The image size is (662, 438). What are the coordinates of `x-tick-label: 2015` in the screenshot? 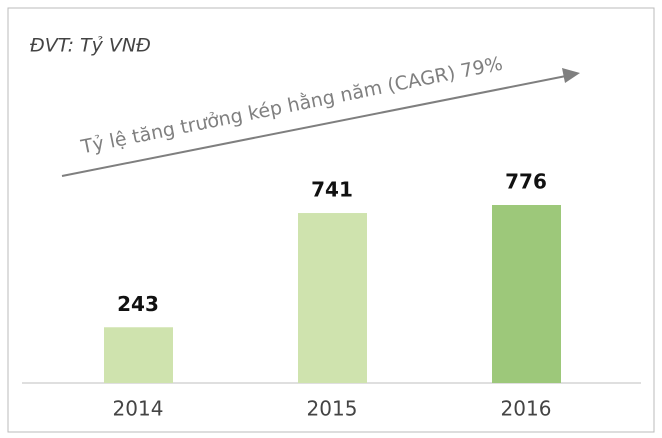 It's located at (332, 409).